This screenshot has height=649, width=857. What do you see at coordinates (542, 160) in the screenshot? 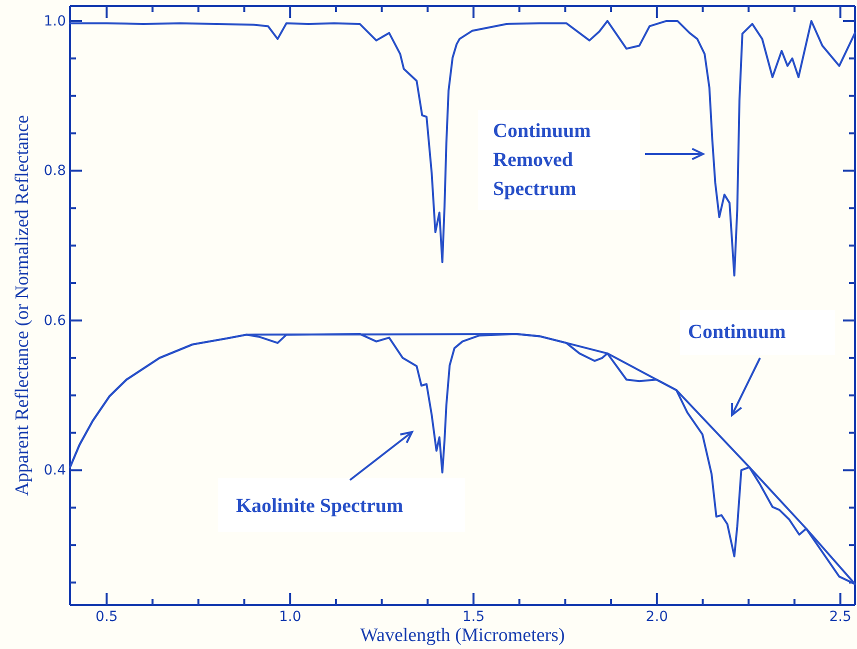
I see `text: Continuum Removed Spectrum` at bounding box center [542, 160].